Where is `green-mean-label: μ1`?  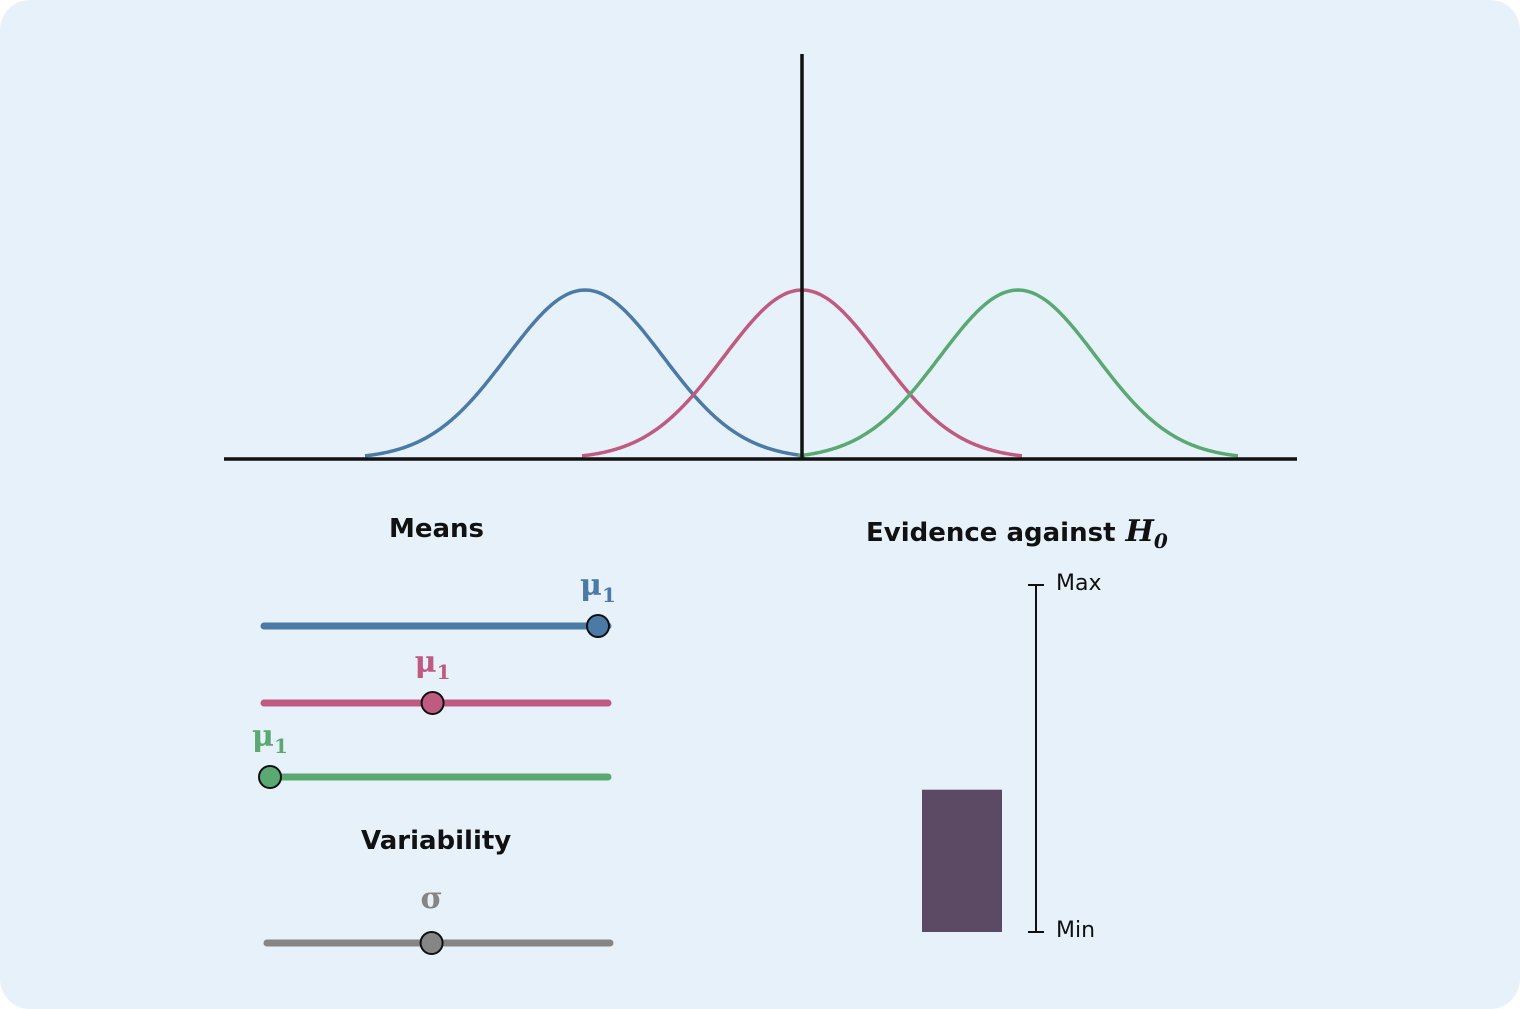 green-mean-label: μ1 is located at coordinates (270, 738).